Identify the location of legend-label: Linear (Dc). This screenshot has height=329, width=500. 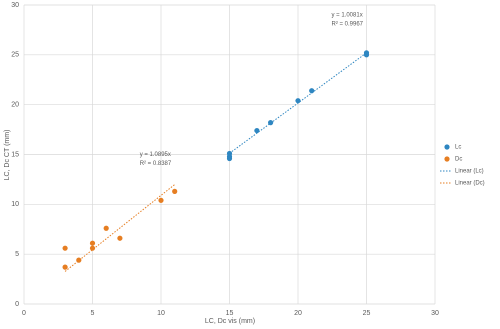
(470, 184).